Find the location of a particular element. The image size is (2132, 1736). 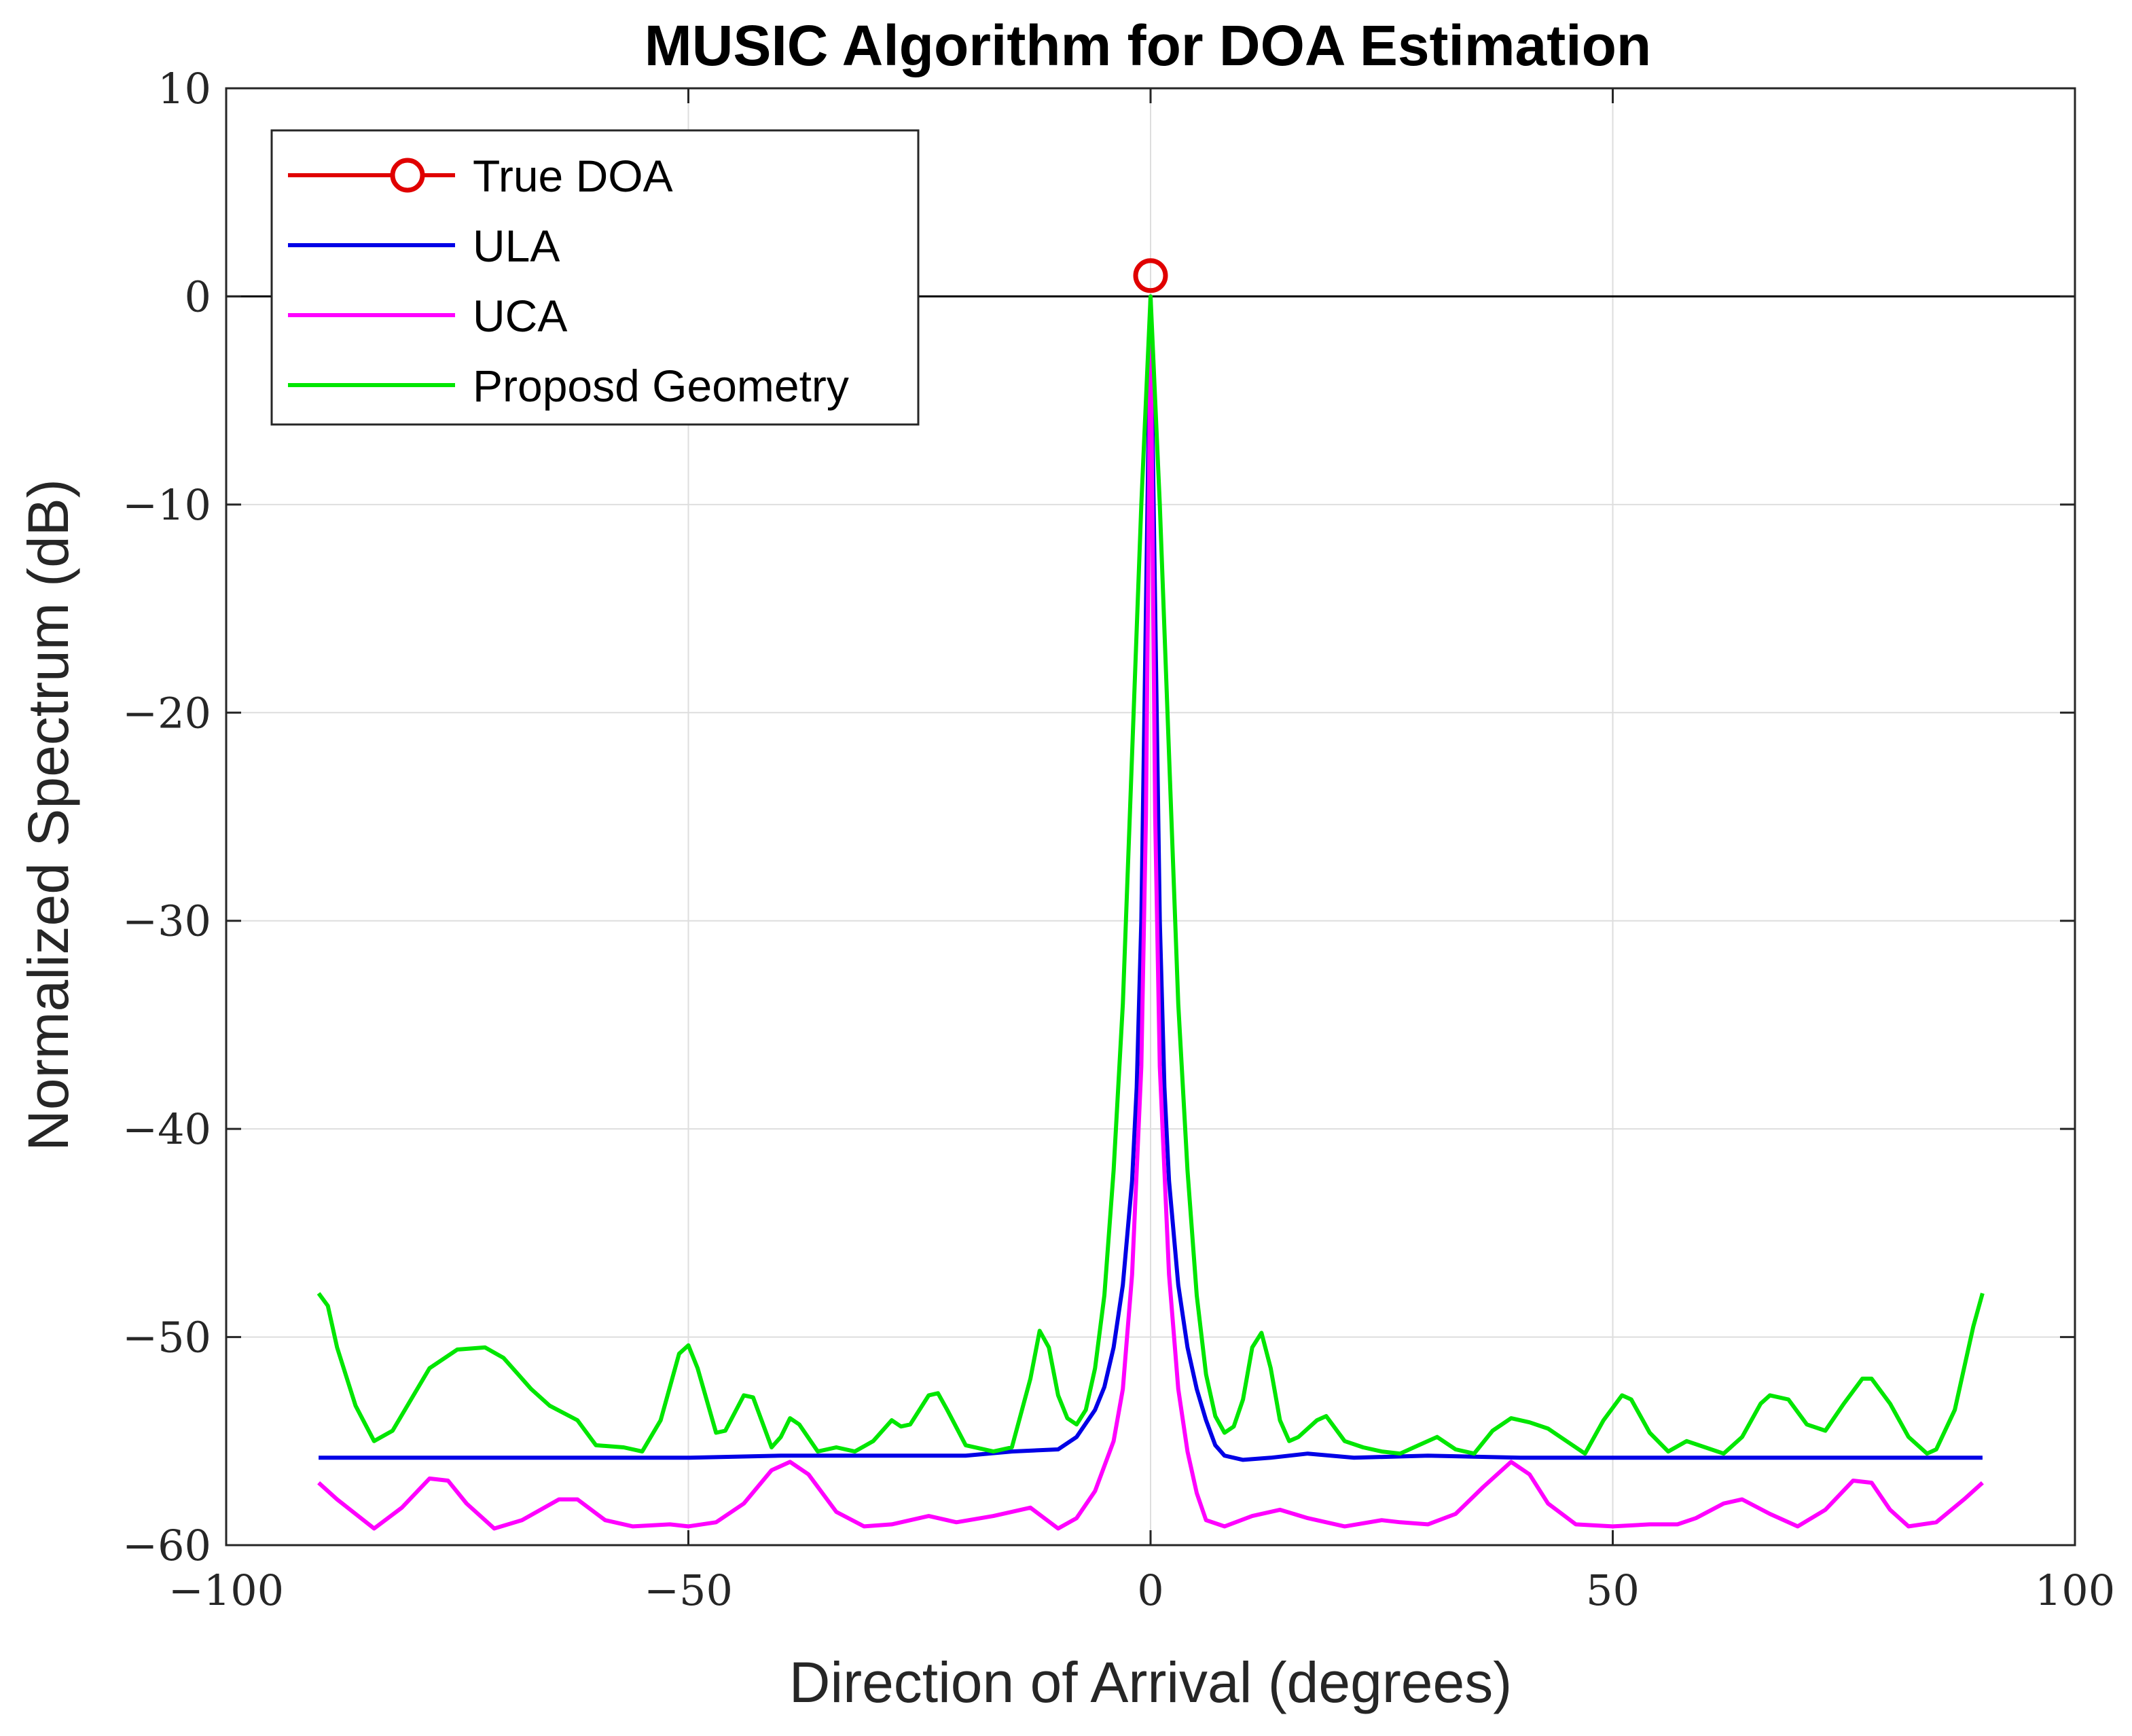

y-tick-label: −10 is located at coordinates (166, 505).